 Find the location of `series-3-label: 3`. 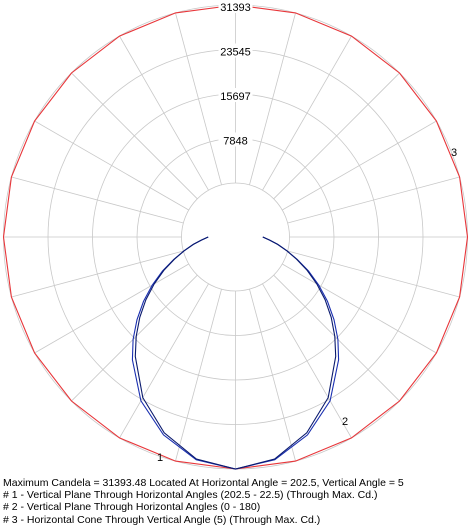

series-3-label: 3 is located at coordinates (454, 153).